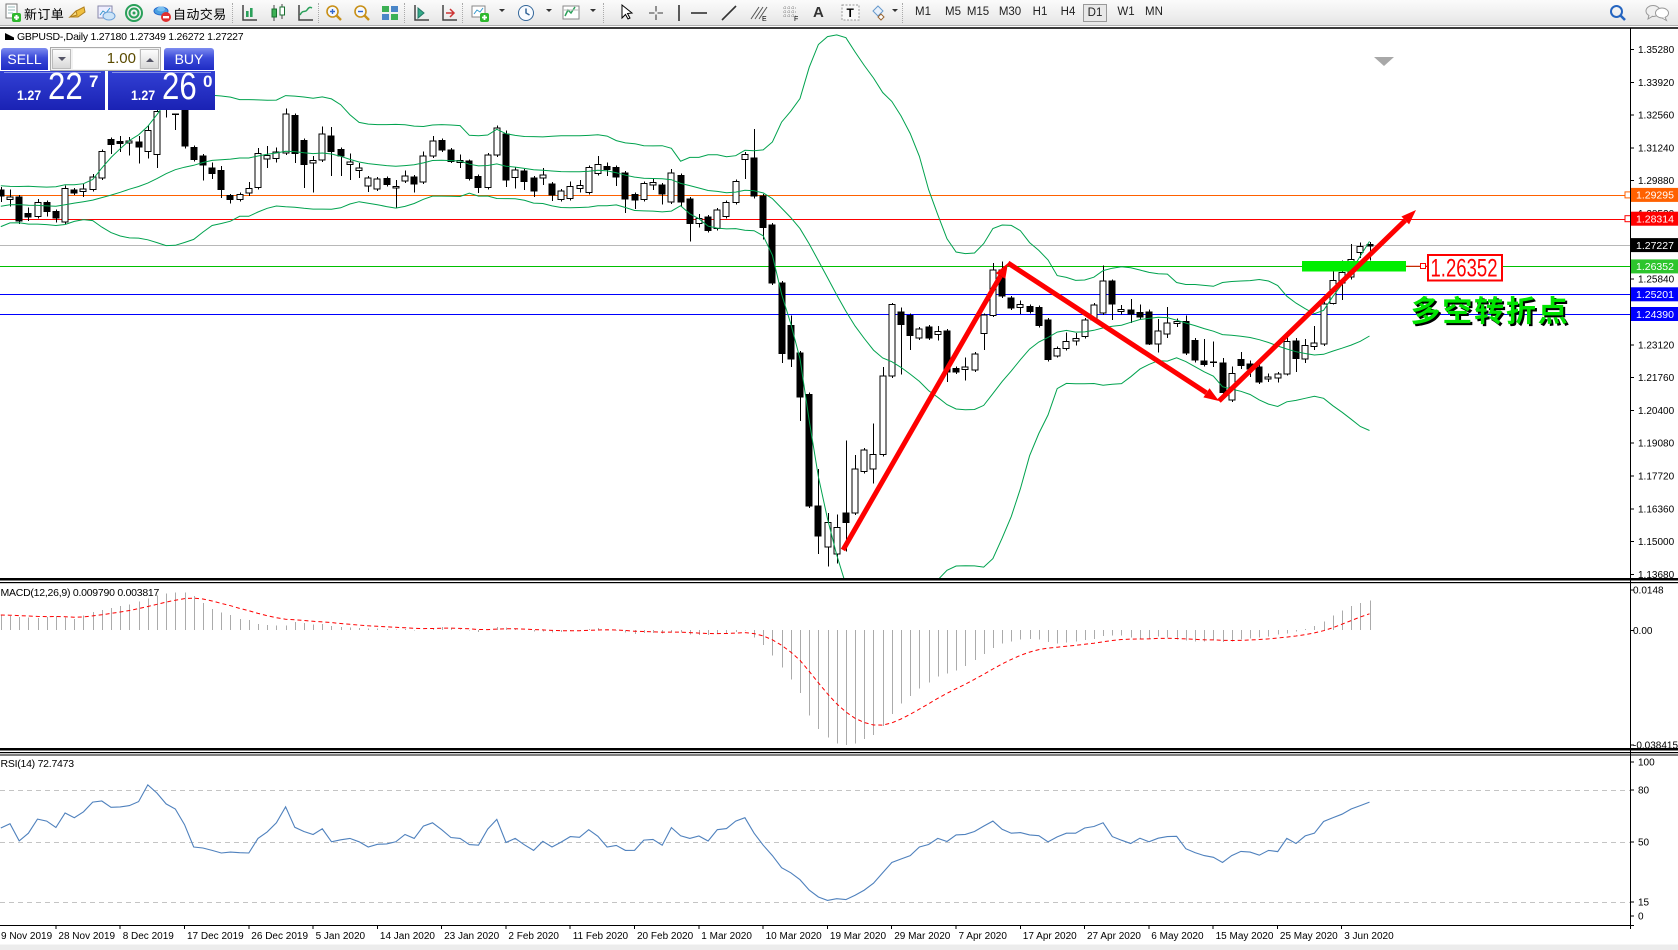 This screenshot has width=1678, height=950. Describe the element at coordinates (1114, 936) in the screenshot. I see `svg-text: 27 Apr 2020` at that location.